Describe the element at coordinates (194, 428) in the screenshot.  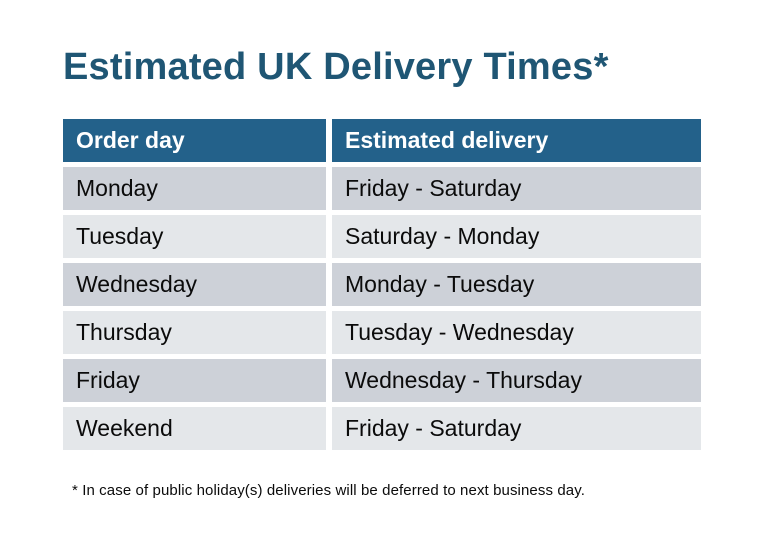
I see `table-cell-order-day: Weekend` at that location.